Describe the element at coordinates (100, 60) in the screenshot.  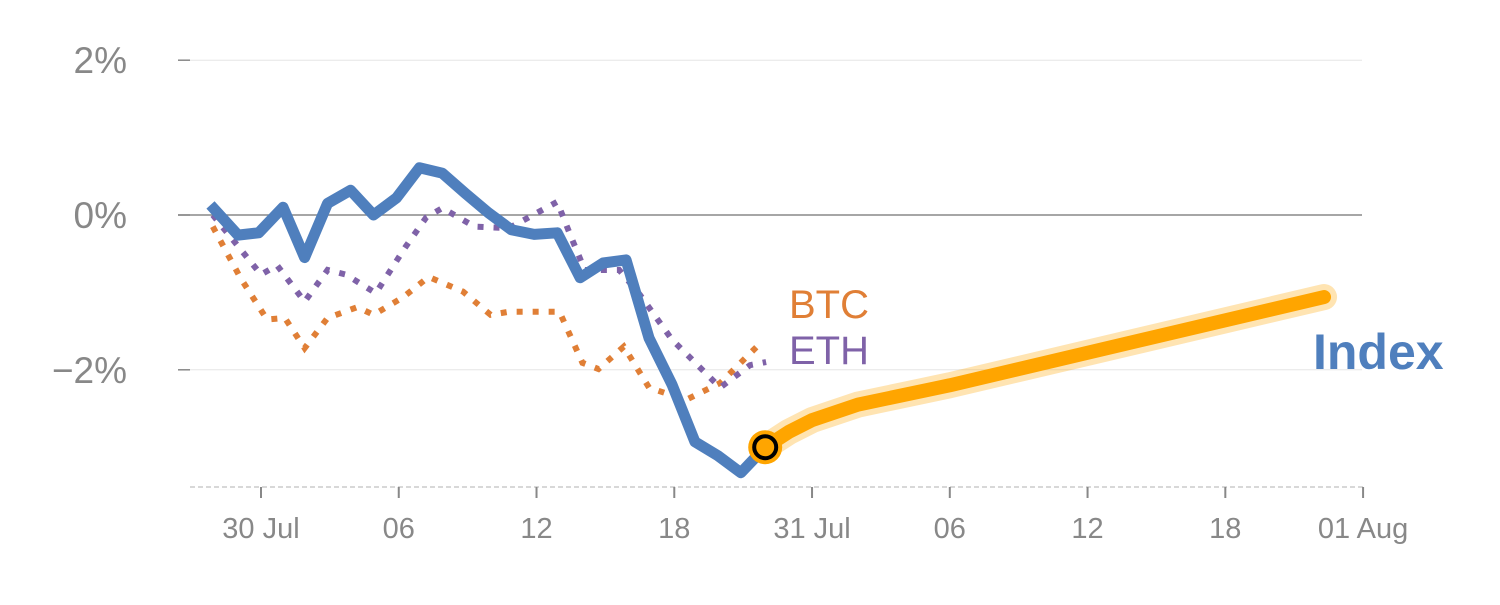
I see `y-tick-label: 2%` at that location.